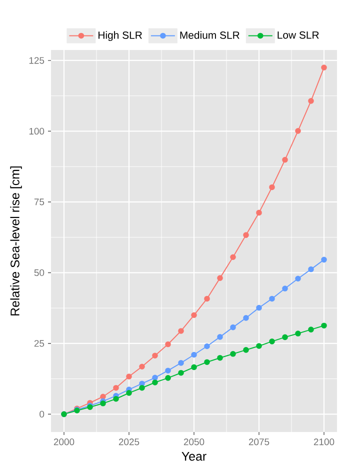  Describe the element at coordinates (120, 36) in the screenshot. I see `legend-label: High SLR` at that location.